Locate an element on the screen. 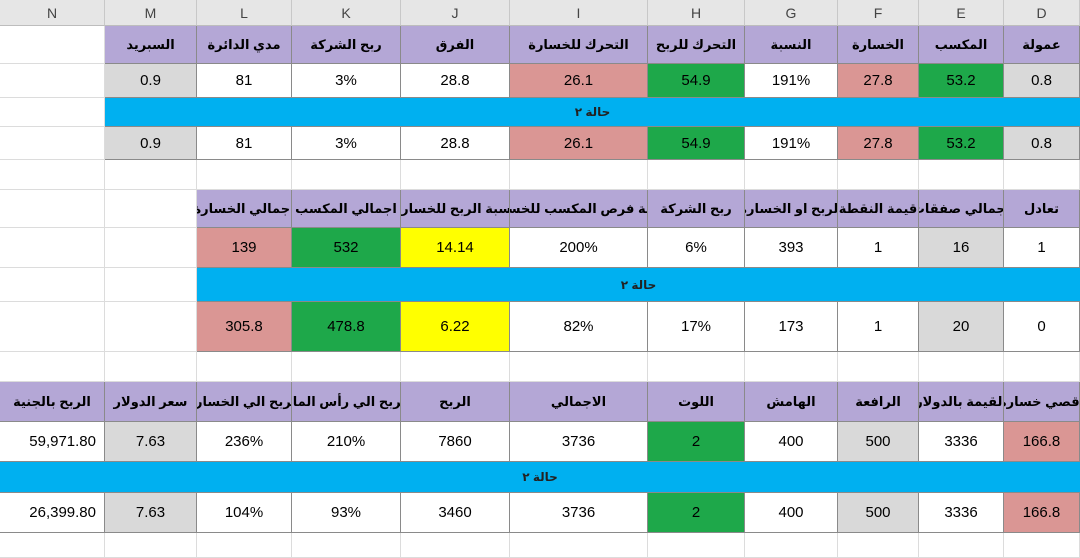 This screenshot has height=558, width=1080. column-header-D: D is located at coordinates (1042, 13).